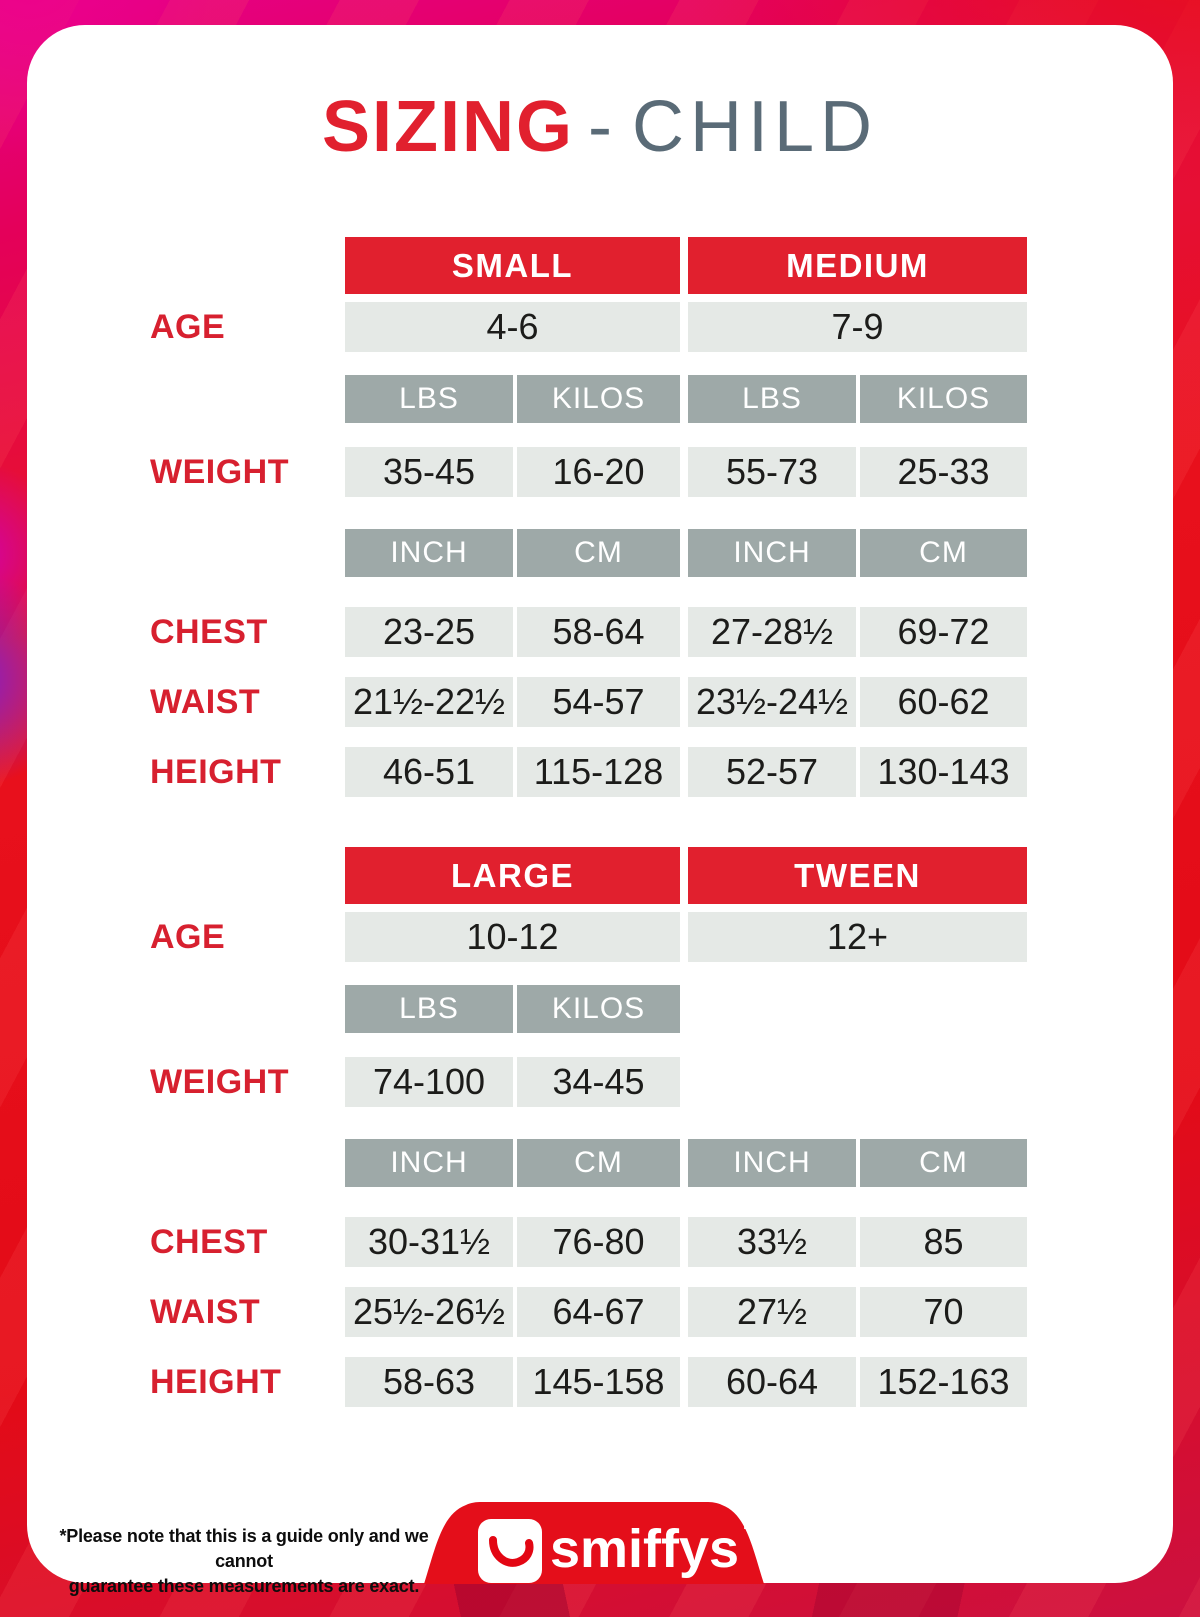 This screenshot has width=1200, height=1617. What do you see at coordinates (772, 553) in the screenshot?
I see `unit-header-inch-medium: INCH` at bounding box center [772, 553].